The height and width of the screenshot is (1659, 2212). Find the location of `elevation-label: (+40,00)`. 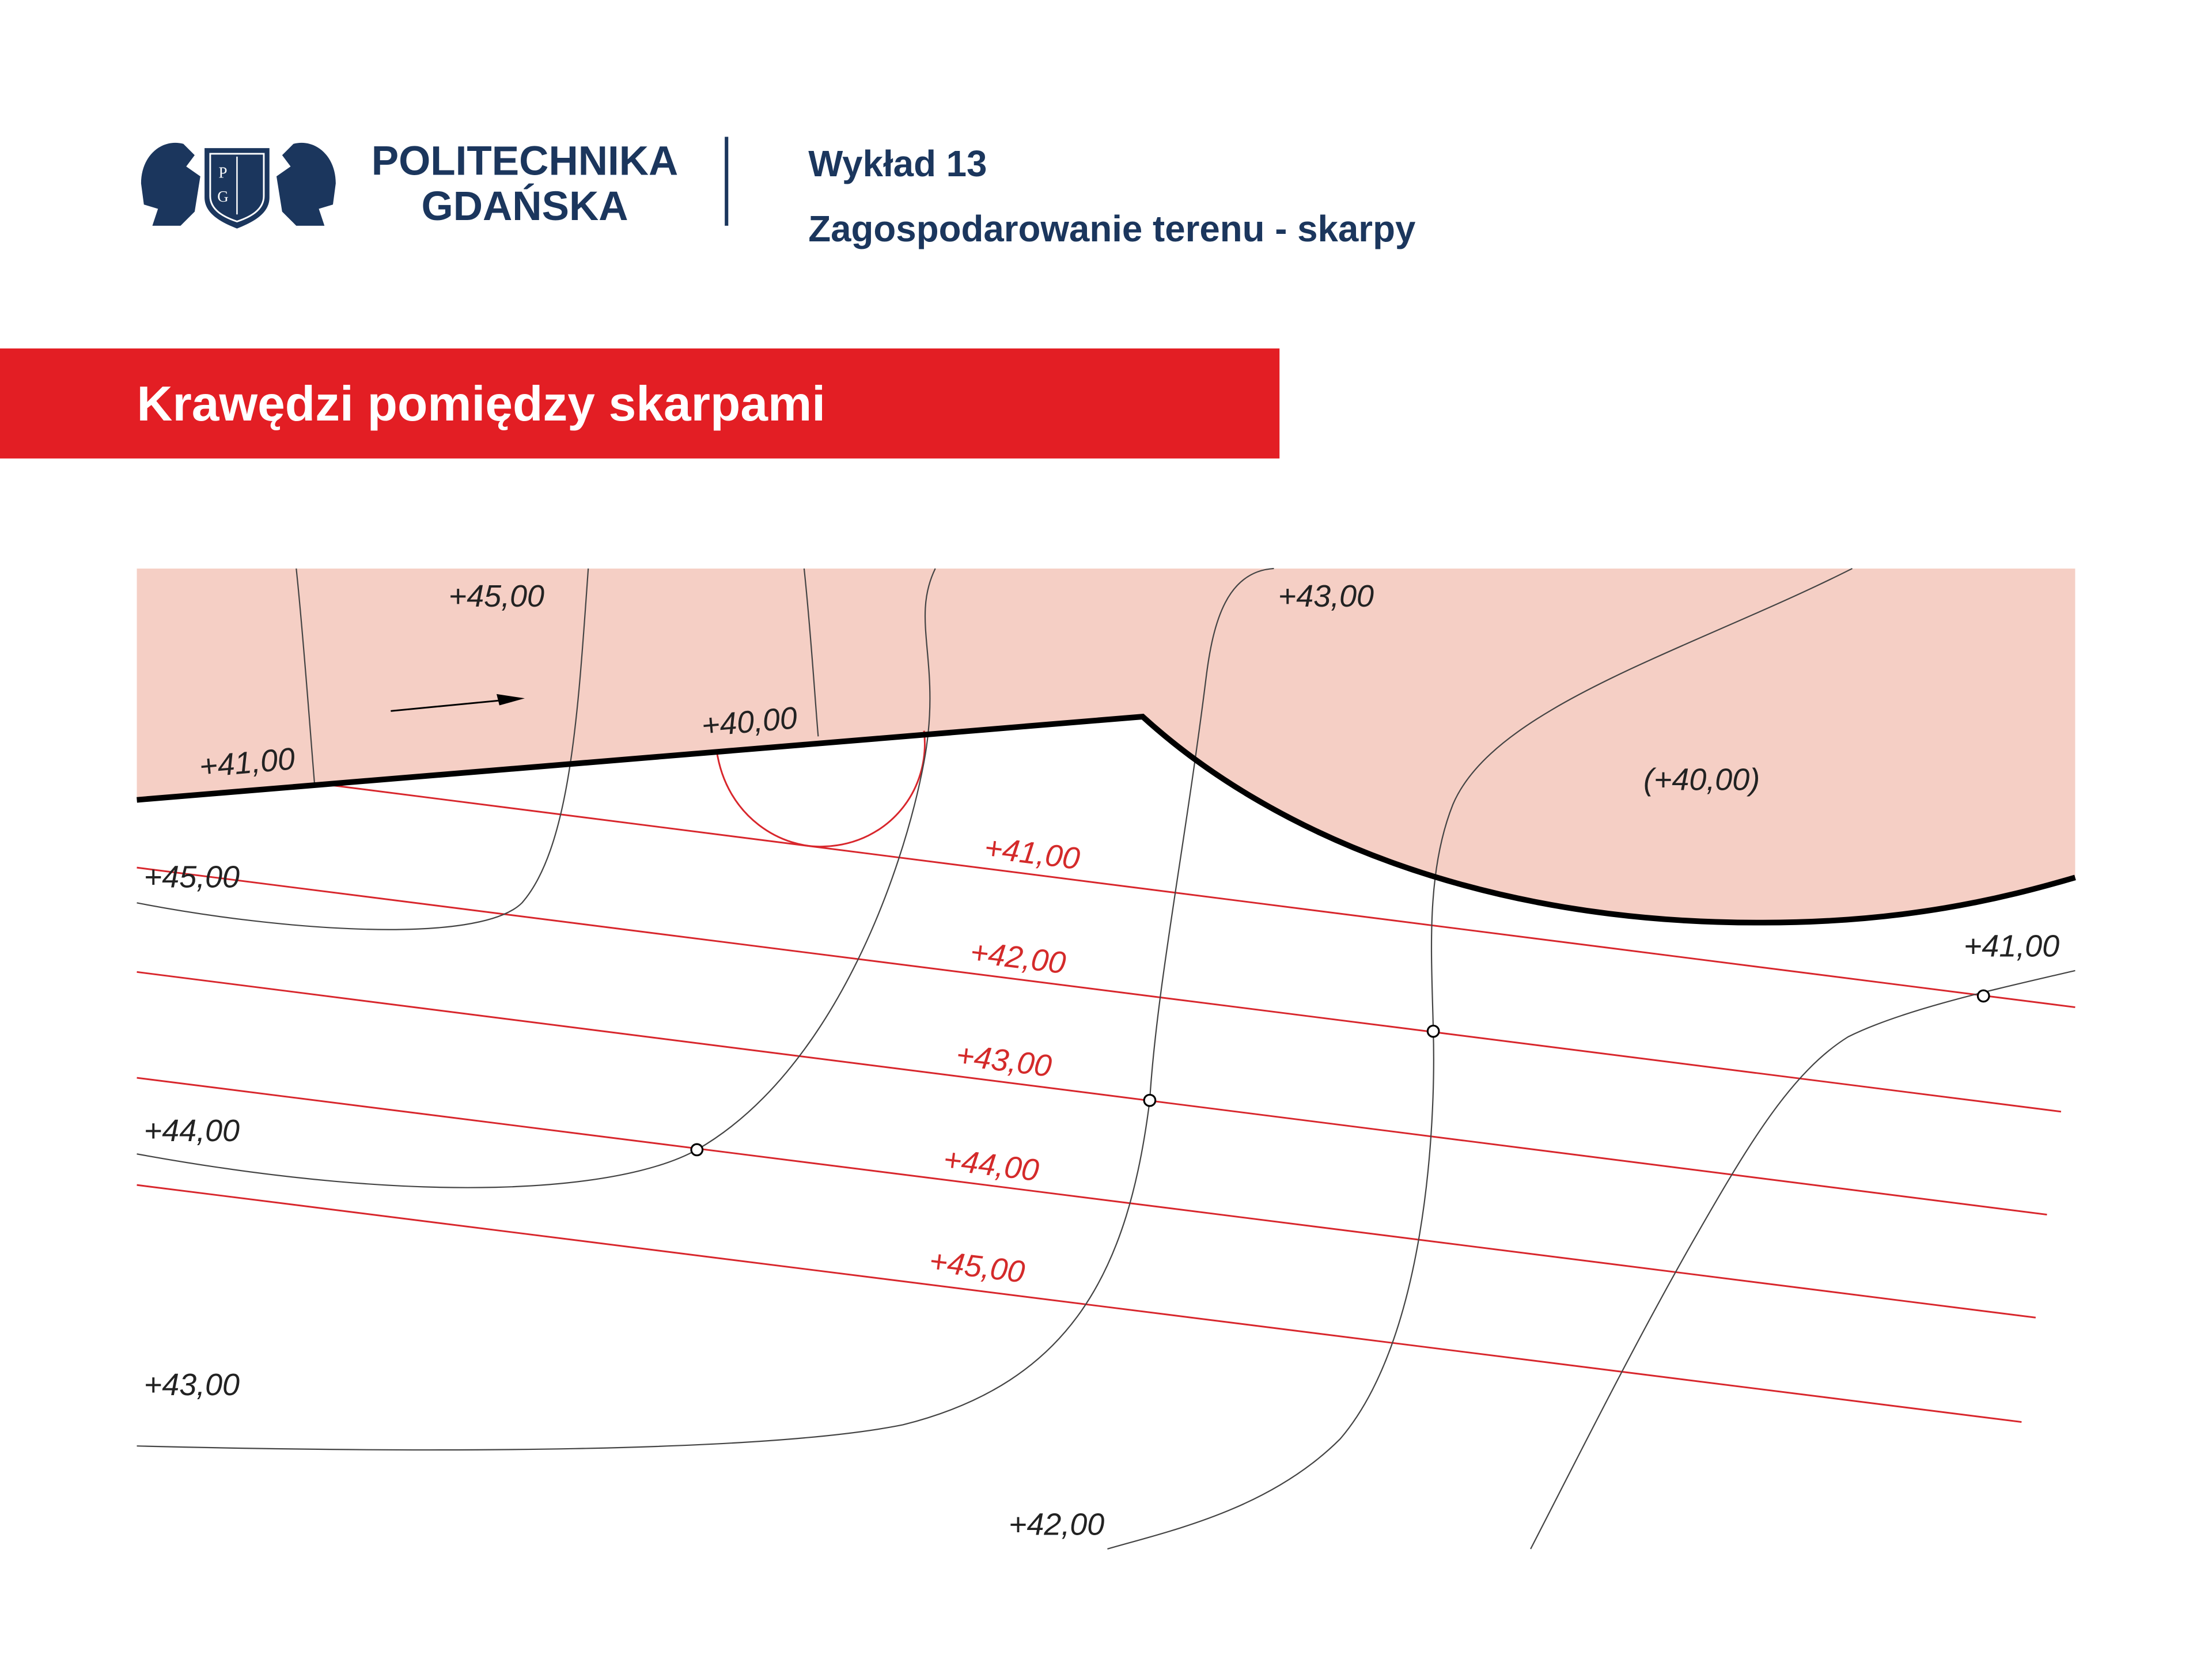

elevation-label: (+40,00) is located at coordinates (1701, 779).